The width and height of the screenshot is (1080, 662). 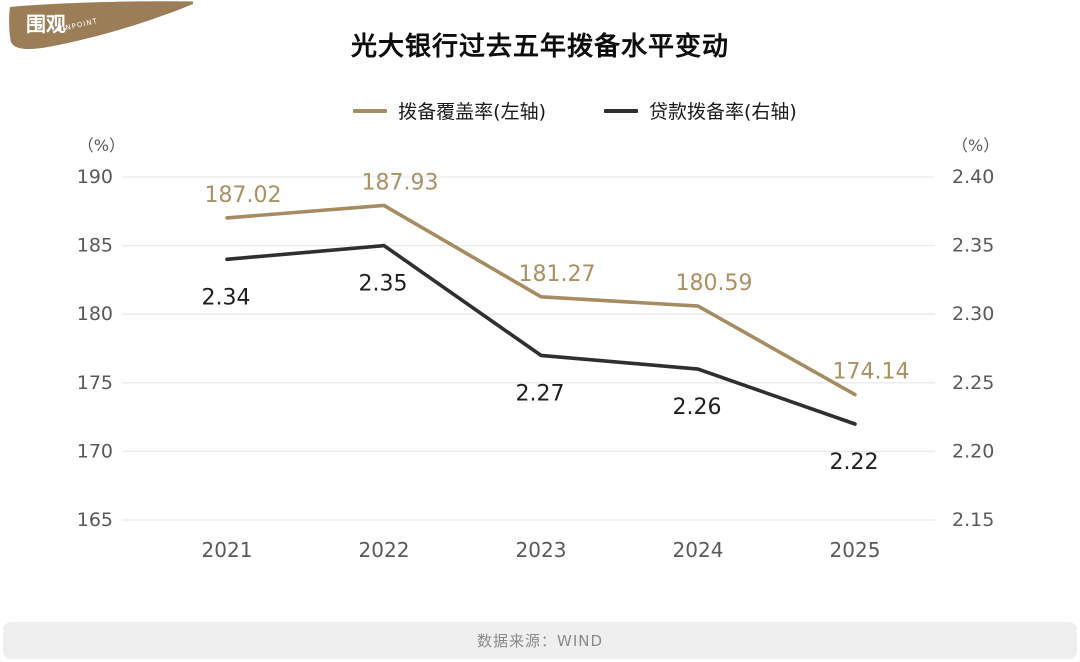 What do you see at coordinates (539, 47) in the screenshot?
I see `page-title: 光大银行过去五年拨备水平变动` at bounding box center [539, 47].